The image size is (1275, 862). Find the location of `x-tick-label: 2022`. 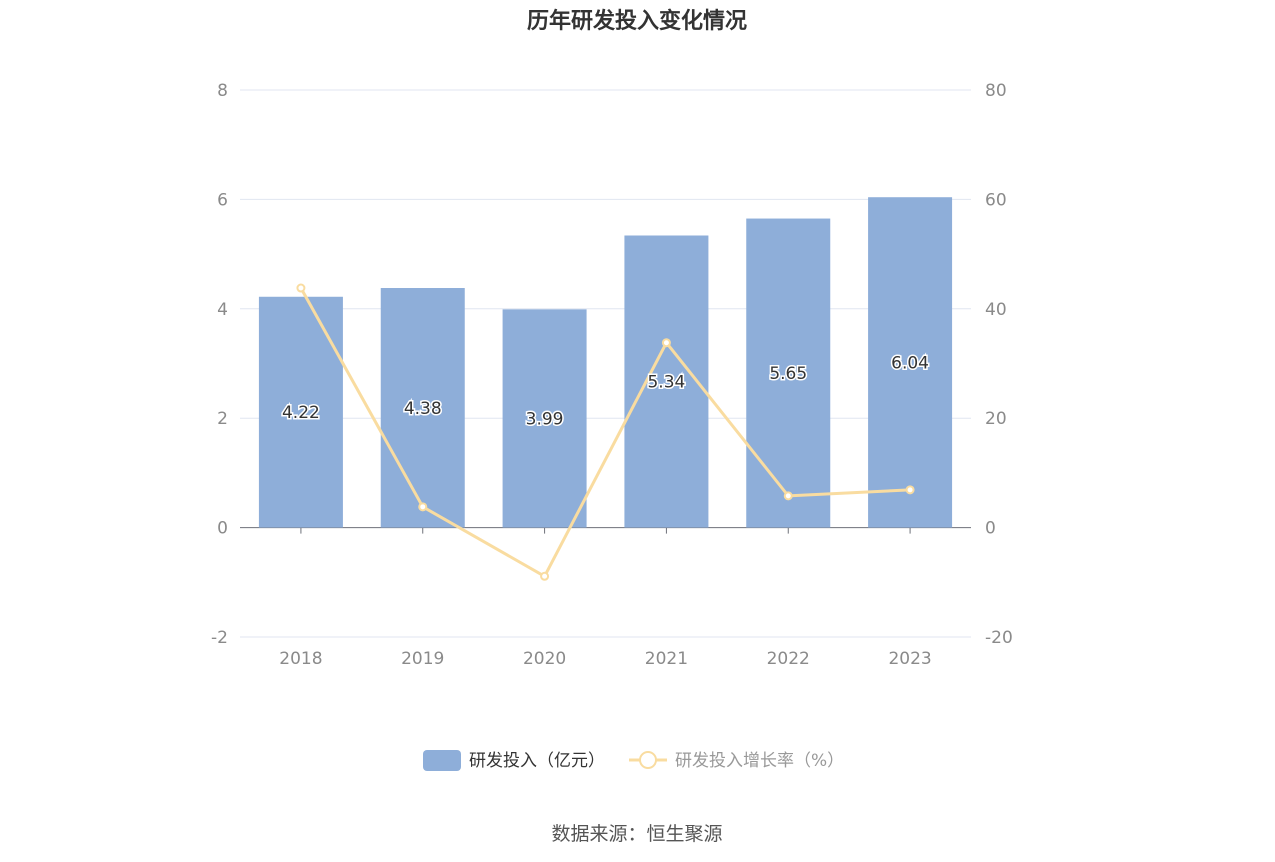

x-tick-label: 2022 is located at coordinates (788, 659).